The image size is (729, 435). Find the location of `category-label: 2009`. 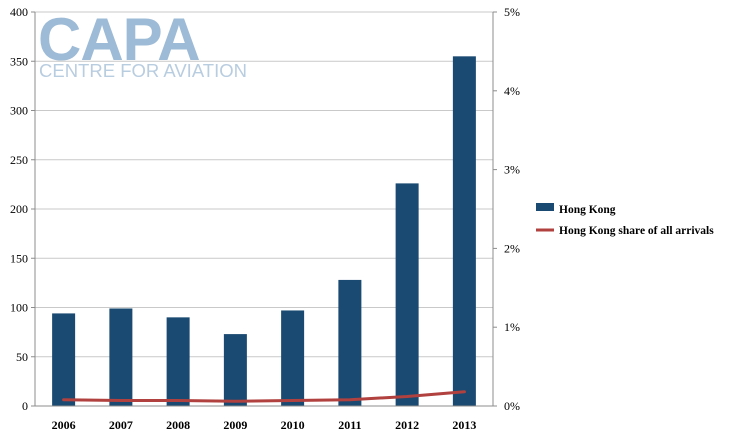

category-label: 2009 is located at coordinates (235, 425).